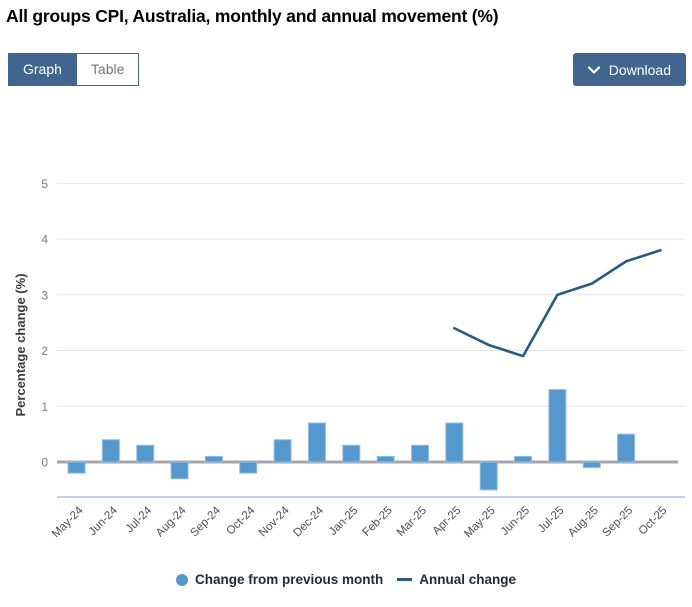  I want to click on graph-table-toggle: Graph Table, so click(74, 69).